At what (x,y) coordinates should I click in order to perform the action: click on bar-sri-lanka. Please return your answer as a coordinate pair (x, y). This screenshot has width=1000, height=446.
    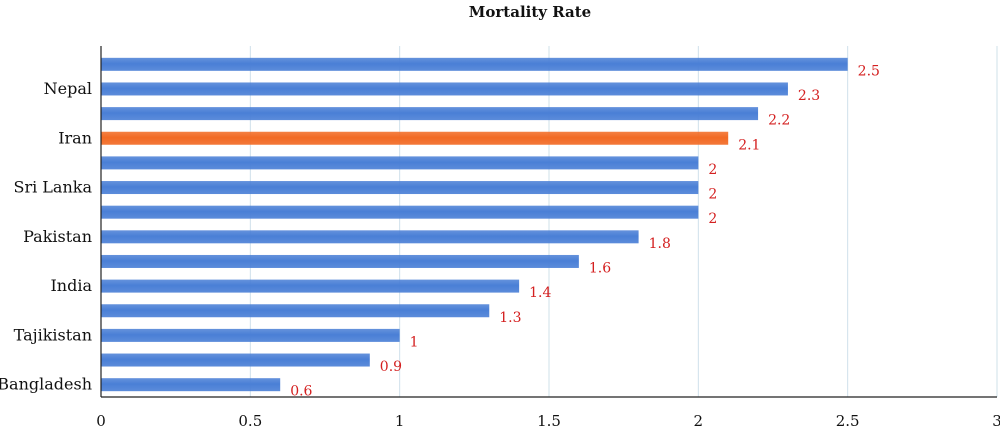
    Looking at the image, I should click on (400, 188).